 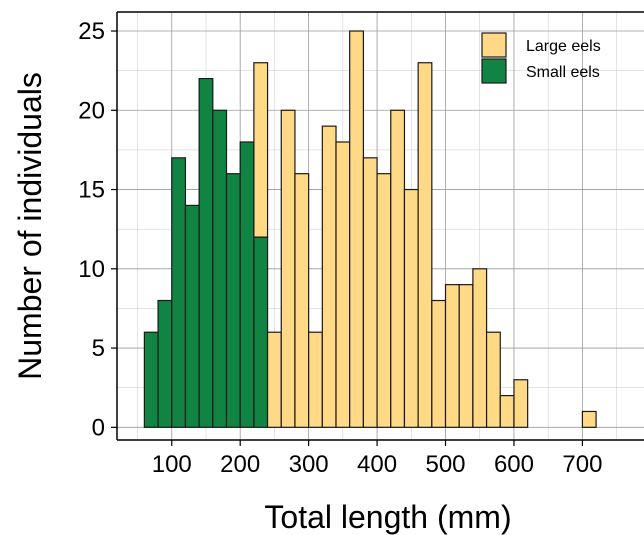 I want to click on y-tick-label: 15, so click(x=91, y=190).